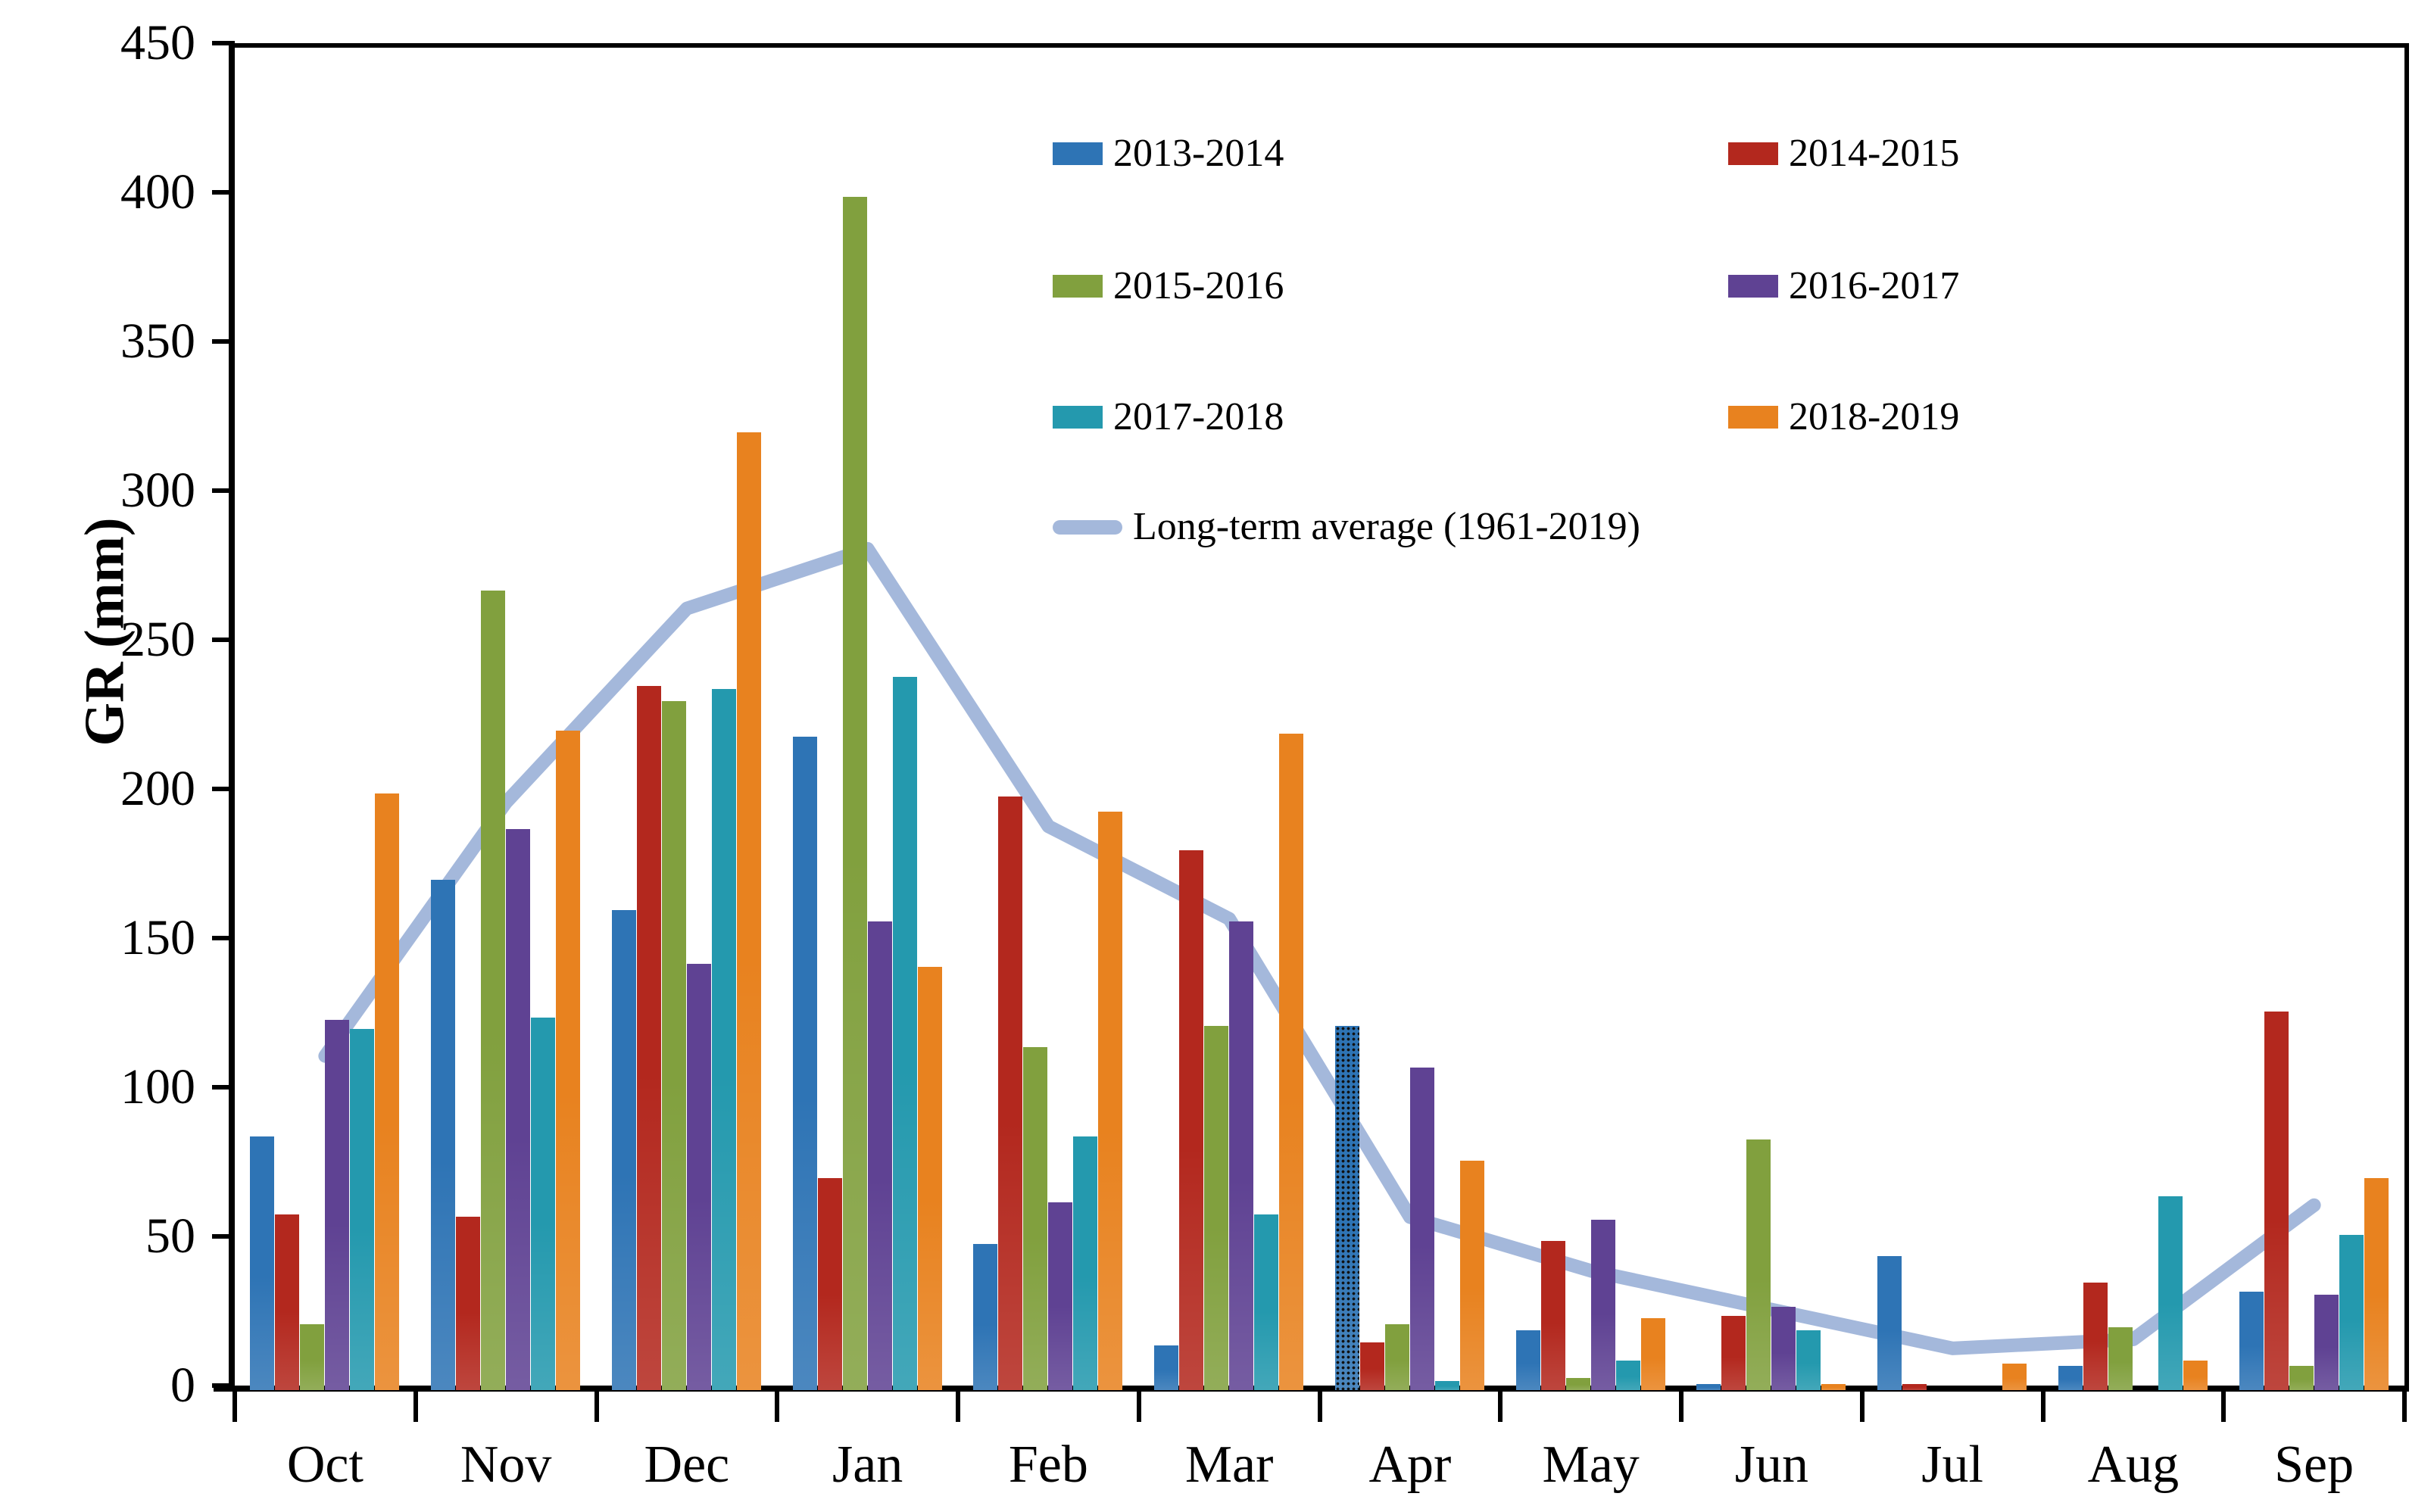  What do you see at coordinates (494, 990) in the screenshot?
I see `bar-2015-2016-Nov` at bounding box center [494, 990].